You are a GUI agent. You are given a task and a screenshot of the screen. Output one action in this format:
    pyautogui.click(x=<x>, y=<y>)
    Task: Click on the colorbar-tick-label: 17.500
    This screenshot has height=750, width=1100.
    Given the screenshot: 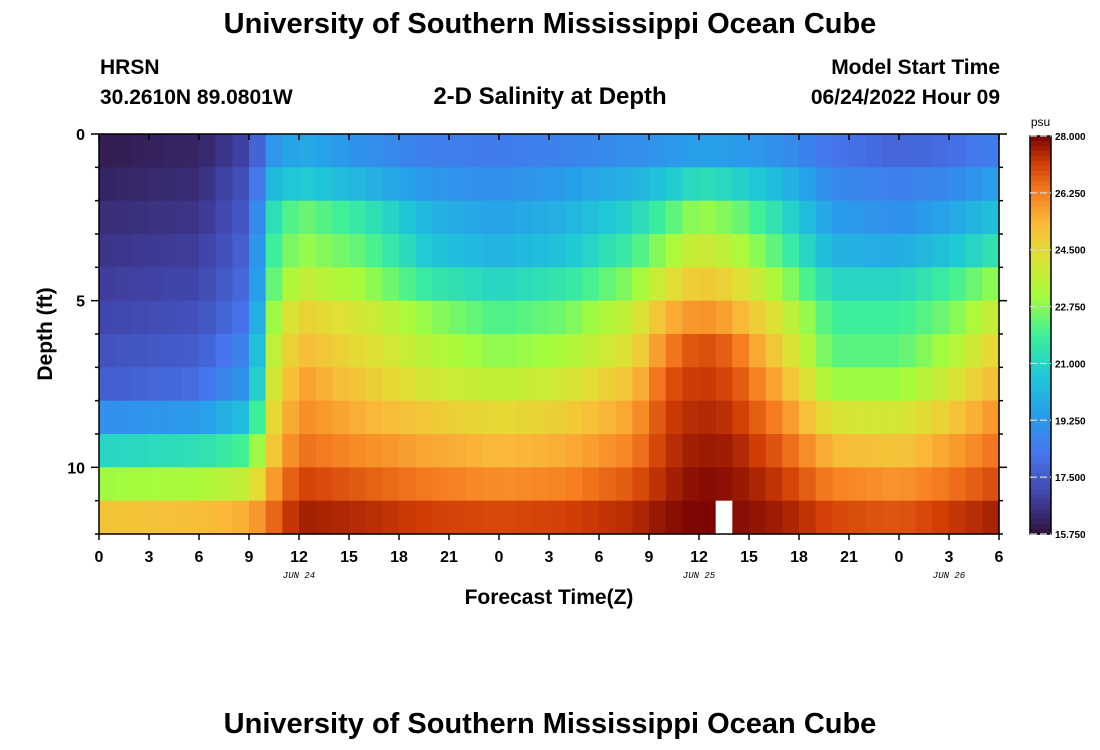 What is the action you would take?
    pyautogui.click(x=1070, y=478)
    